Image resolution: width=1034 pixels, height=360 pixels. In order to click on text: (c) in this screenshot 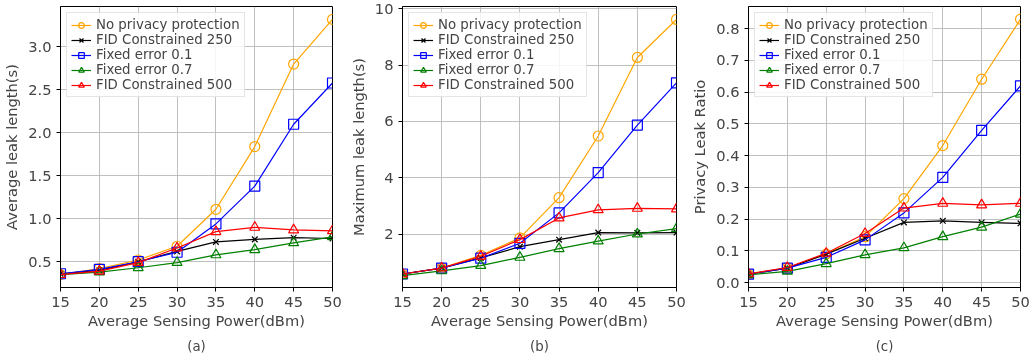, I will do `click(884, 346)`.